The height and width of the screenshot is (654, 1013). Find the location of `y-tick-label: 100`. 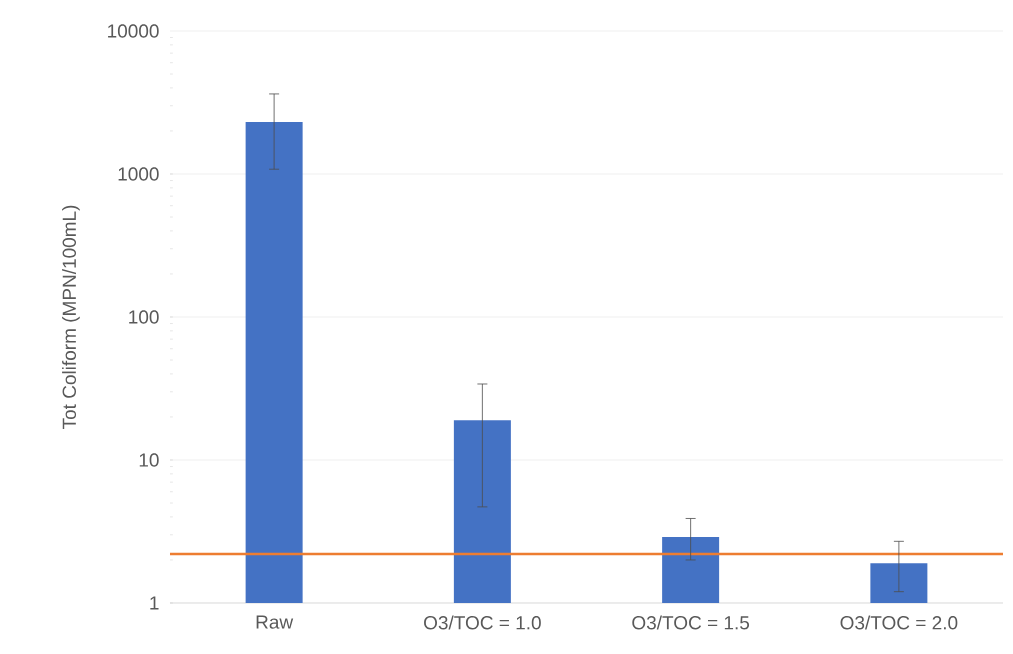

y-tick-label: 100 is located at coordinates (144, 317).